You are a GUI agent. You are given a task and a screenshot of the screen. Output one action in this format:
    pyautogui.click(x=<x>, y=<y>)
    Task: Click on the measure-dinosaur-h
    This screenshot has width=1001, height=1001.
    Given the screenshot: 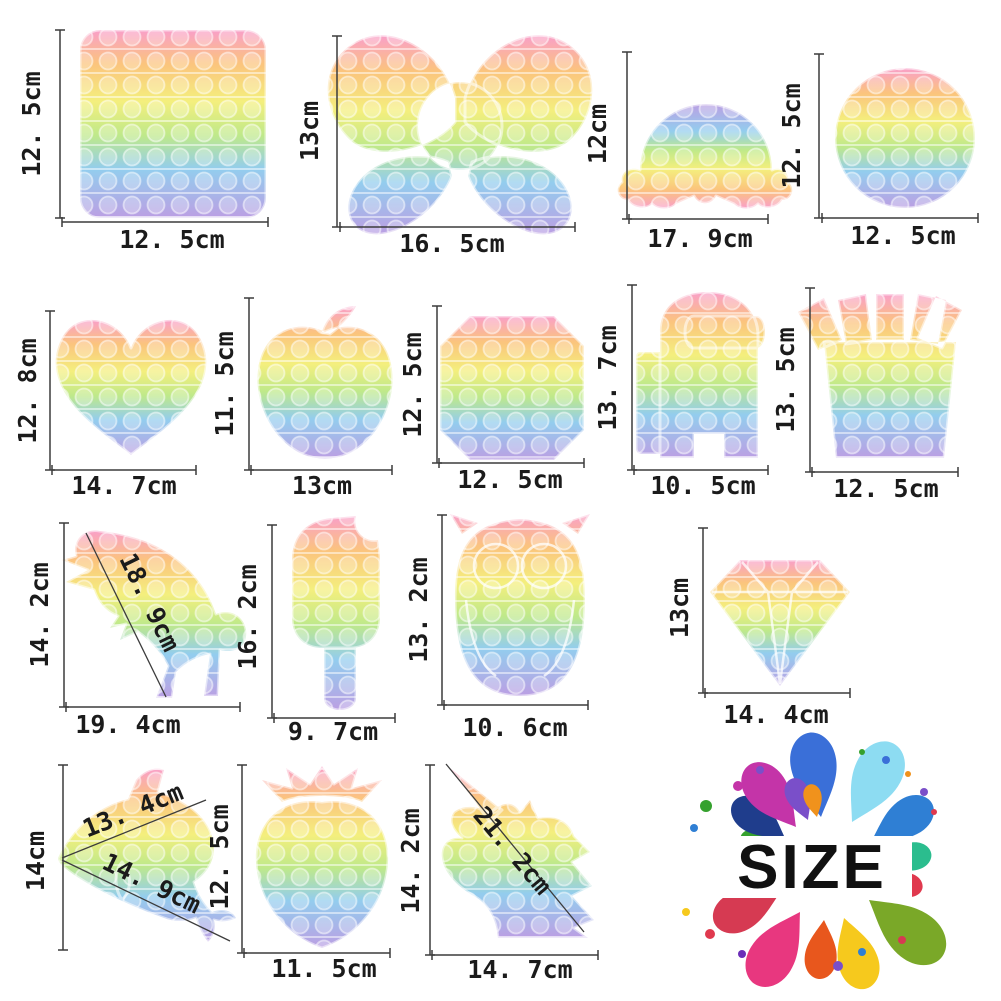 What is the action you would take?
    pyautogui.click(x=153, y=707)
    